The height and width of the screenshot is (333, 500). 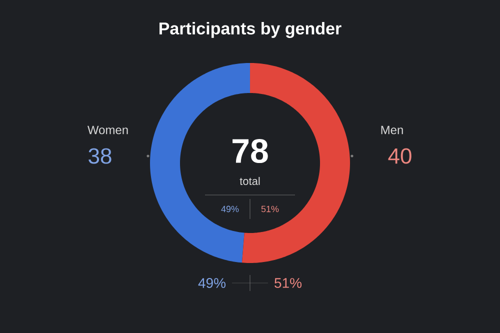 I want to click on data-label: 38, so click(x=100, y=156).